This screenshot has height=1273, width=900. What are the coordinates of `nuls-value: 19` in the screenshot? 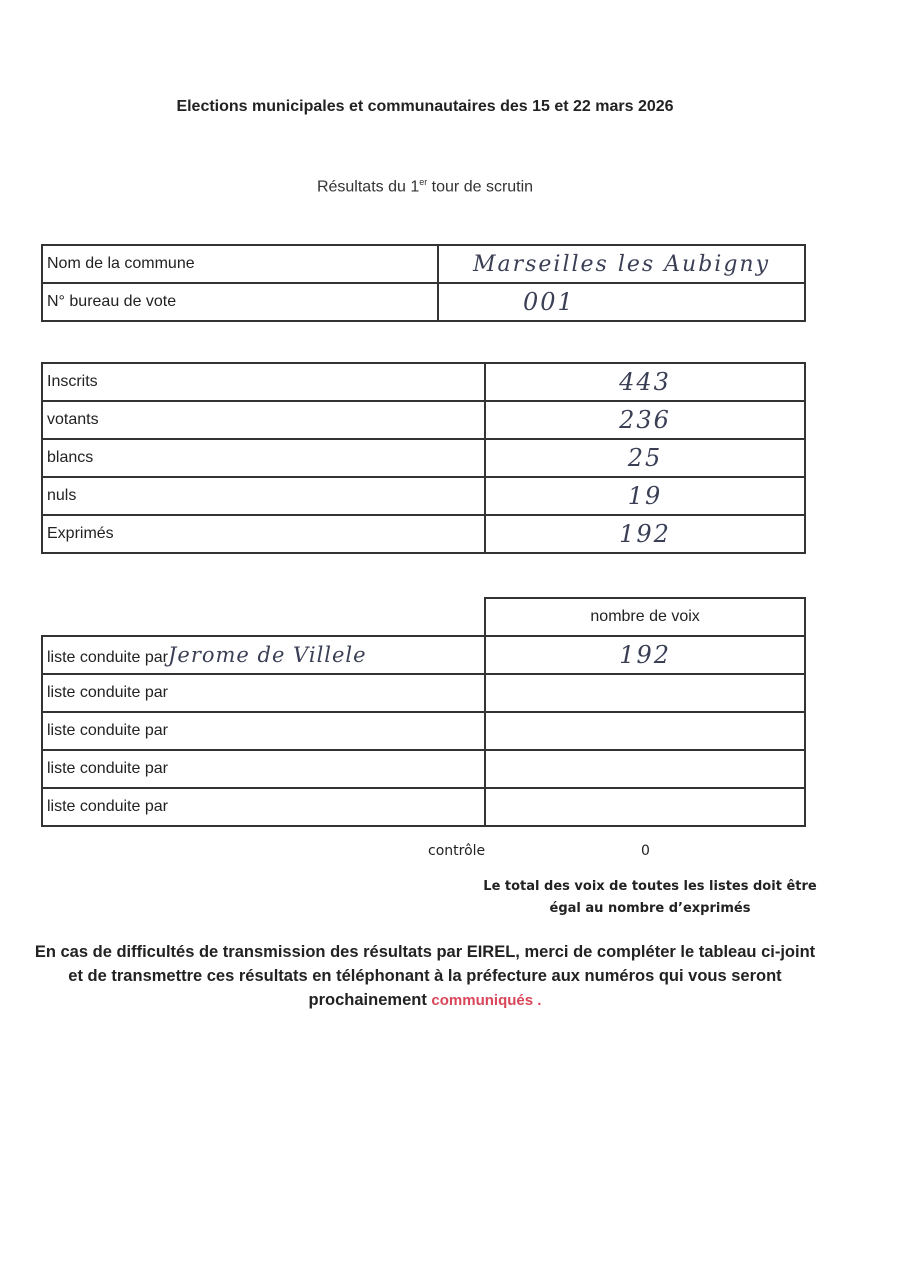 It's located at (645, 496).